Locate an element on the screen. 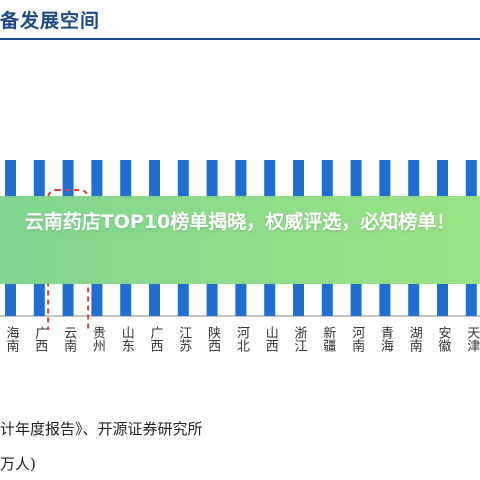 The width and height of the screenshot is (480, 480). x-tick-label: 青海 is located at coordinates (385, 339).